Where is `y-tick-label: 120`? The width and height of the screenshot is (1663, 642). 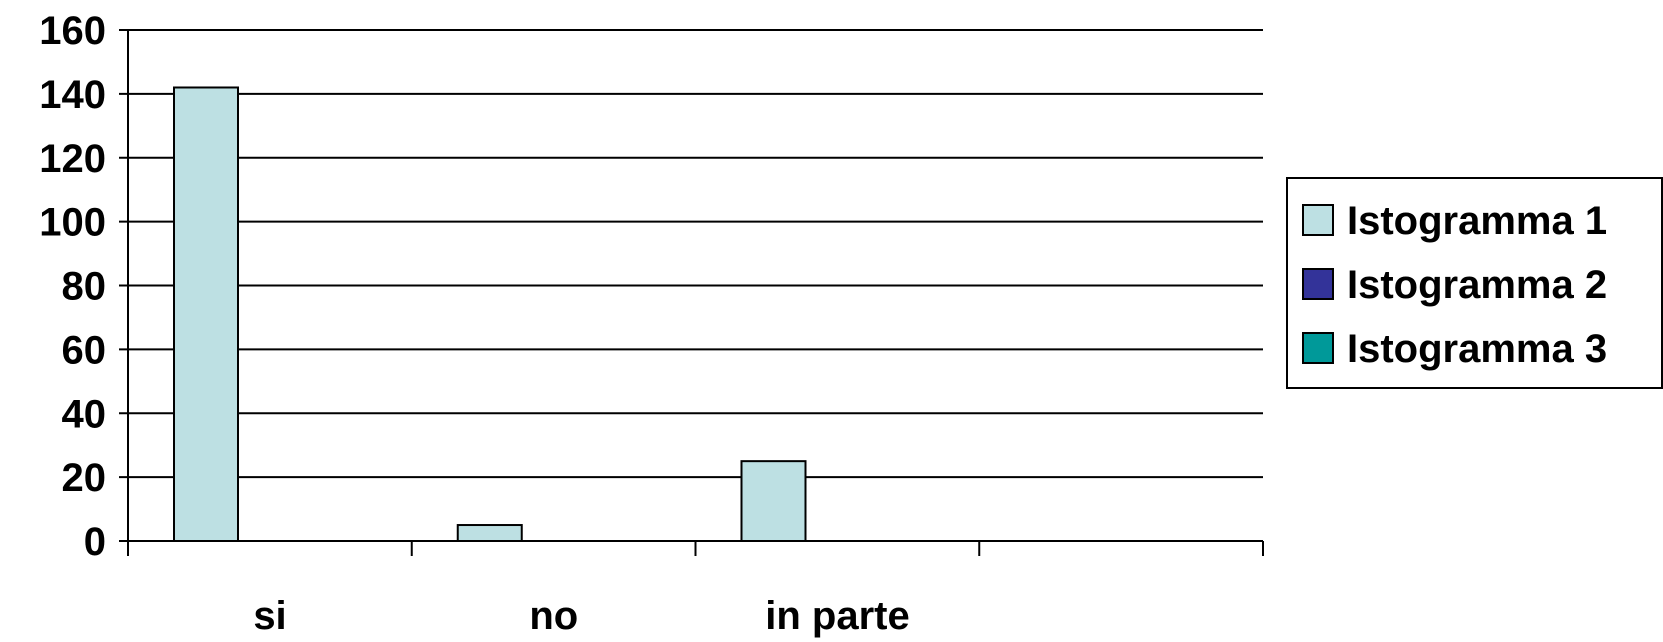 y-tick-label: 120 is located at coordinates (72, 159).